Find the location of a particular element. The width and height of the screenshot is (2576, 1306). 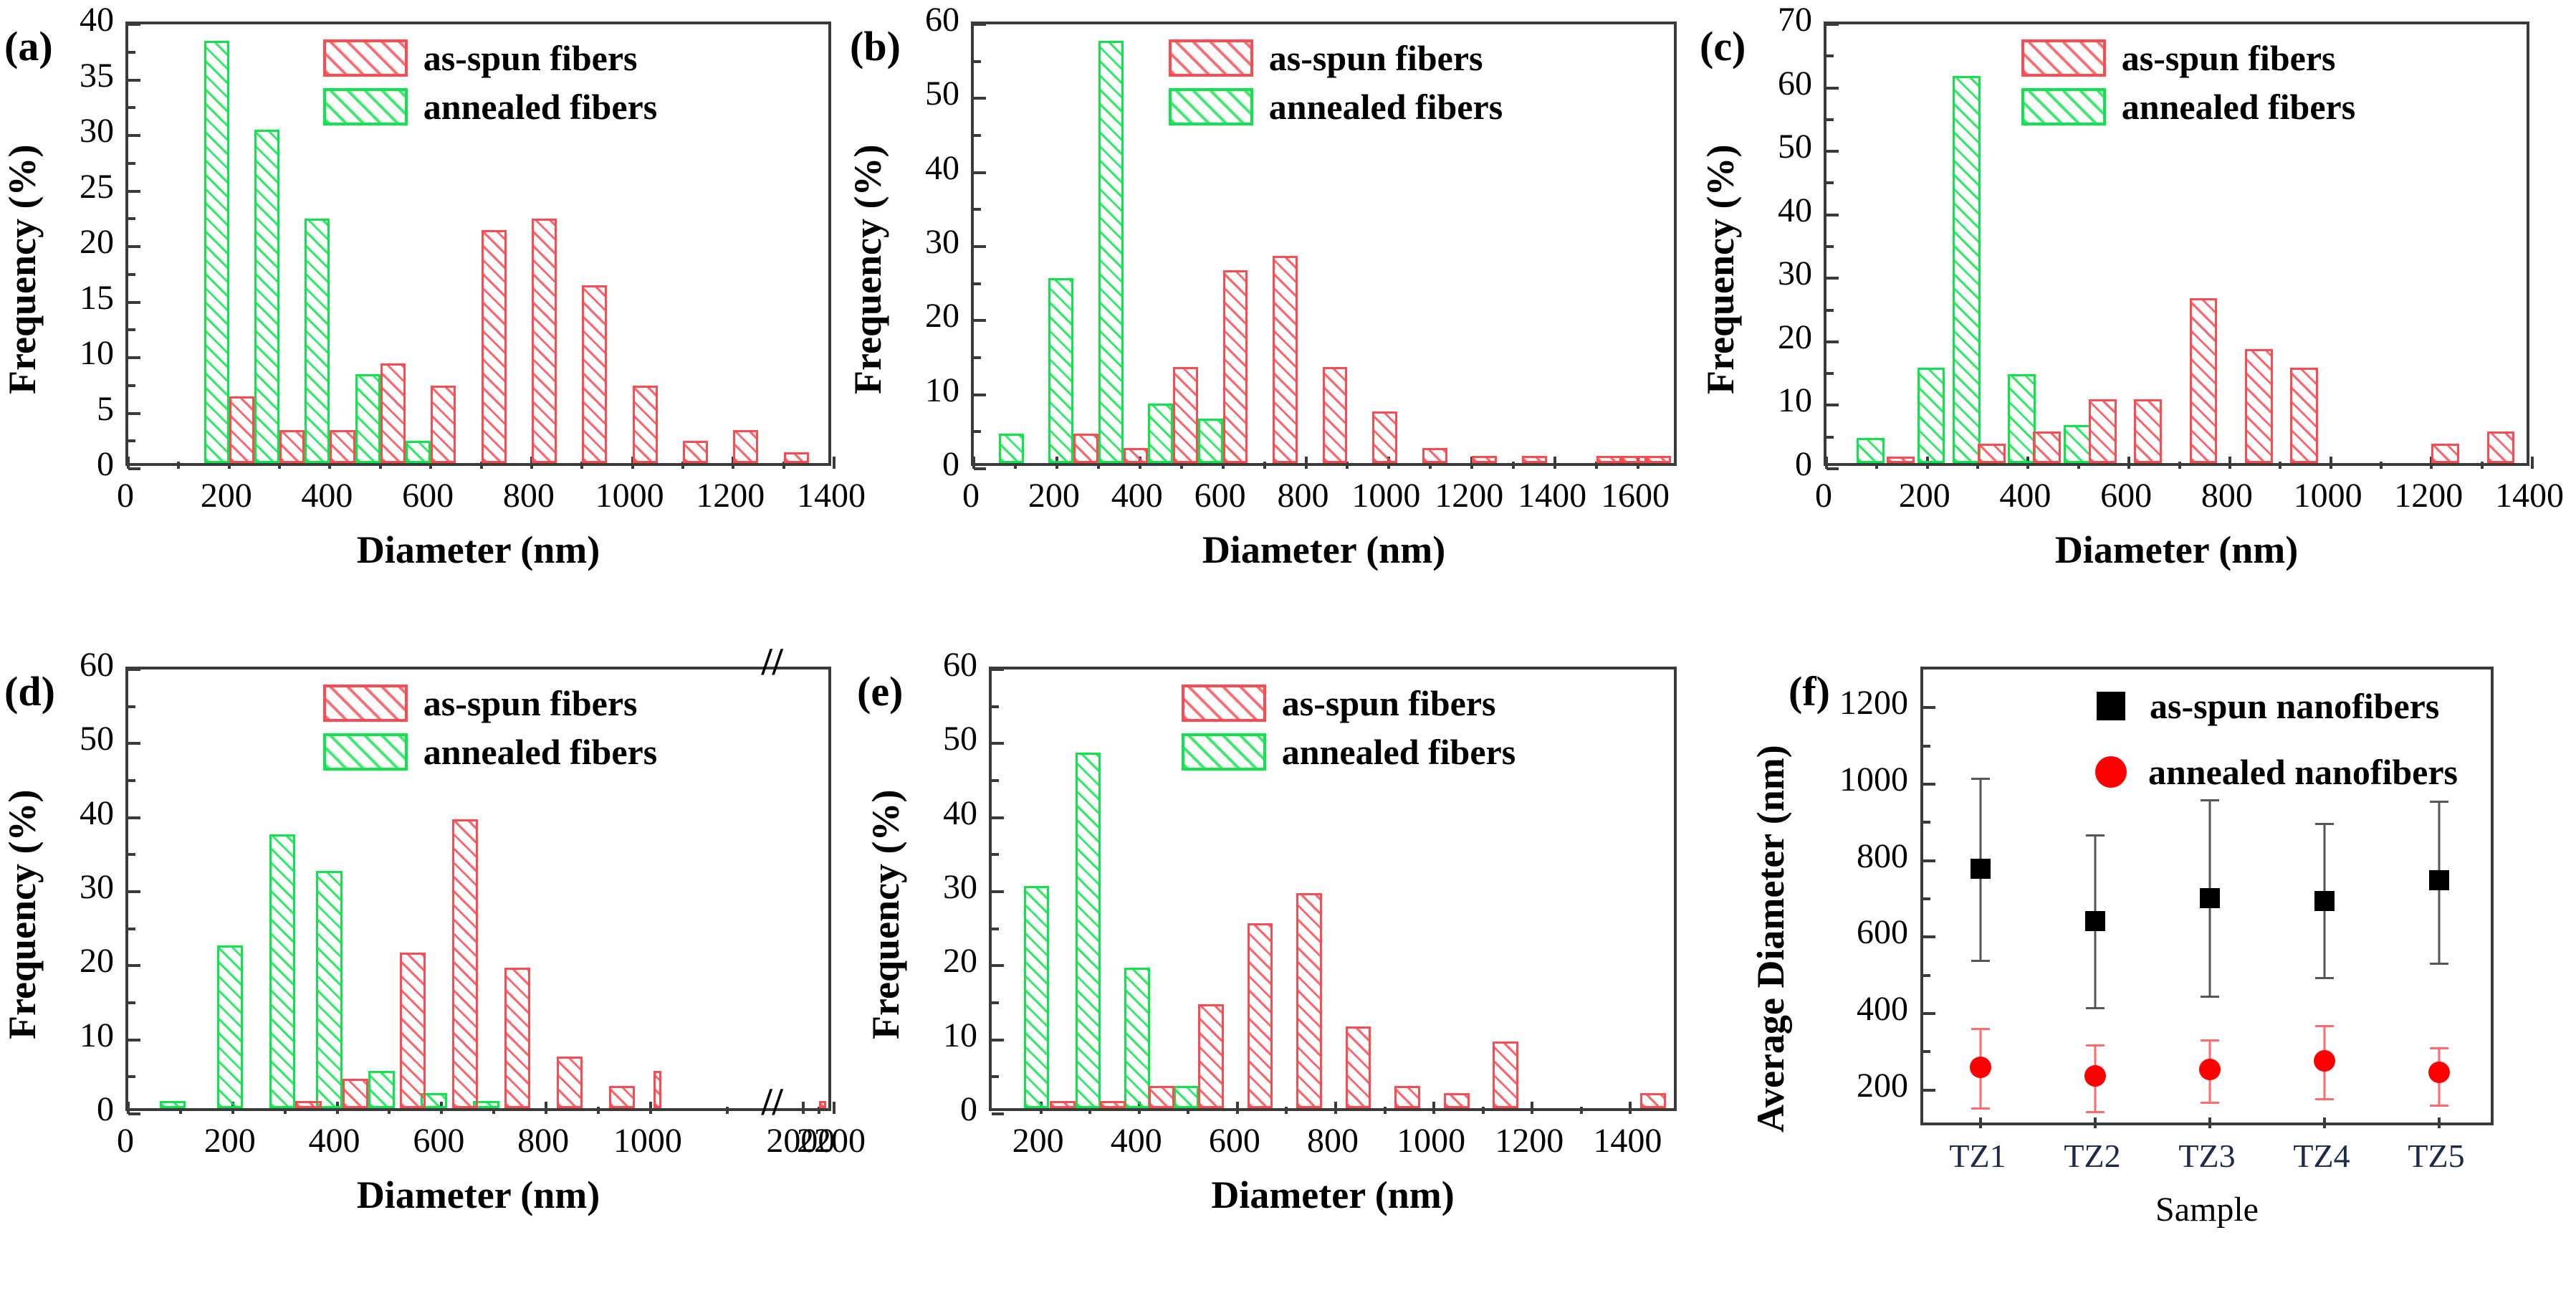

xtick-label: 2000 is located at coordinates (801, 1141).